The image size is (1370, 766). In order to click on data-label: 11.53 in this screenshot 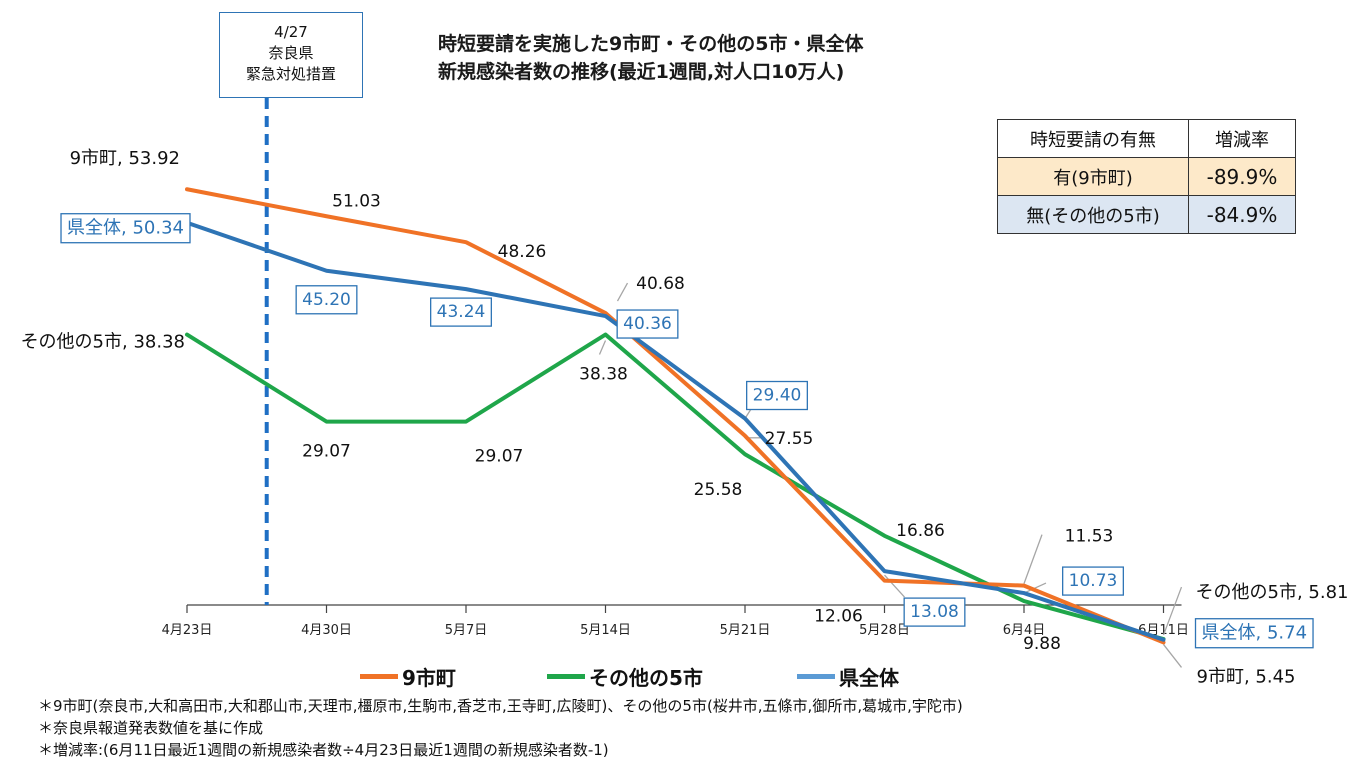, I will do `click(1089, 537)`.